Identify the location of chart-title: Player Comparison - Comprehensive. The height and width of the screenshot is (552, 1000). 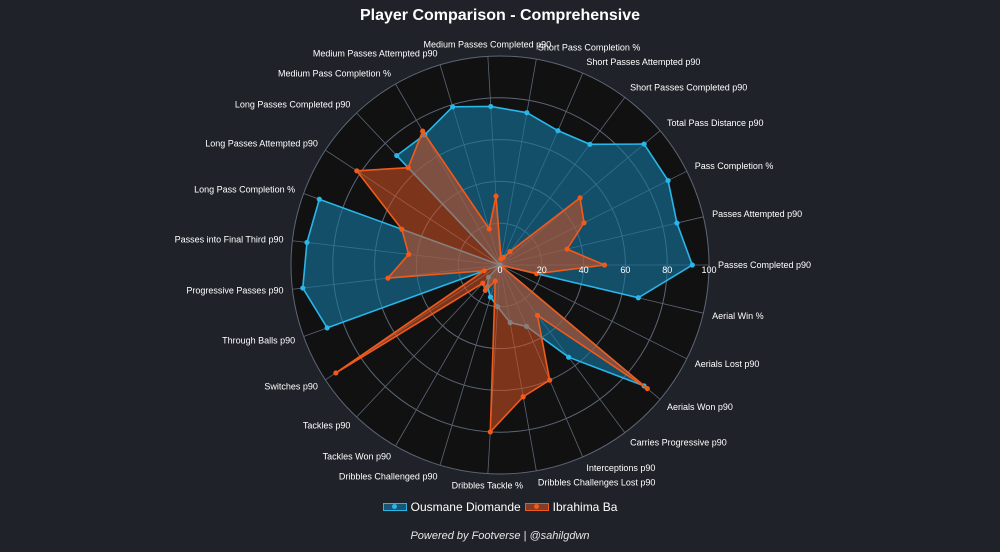
(500, 15).